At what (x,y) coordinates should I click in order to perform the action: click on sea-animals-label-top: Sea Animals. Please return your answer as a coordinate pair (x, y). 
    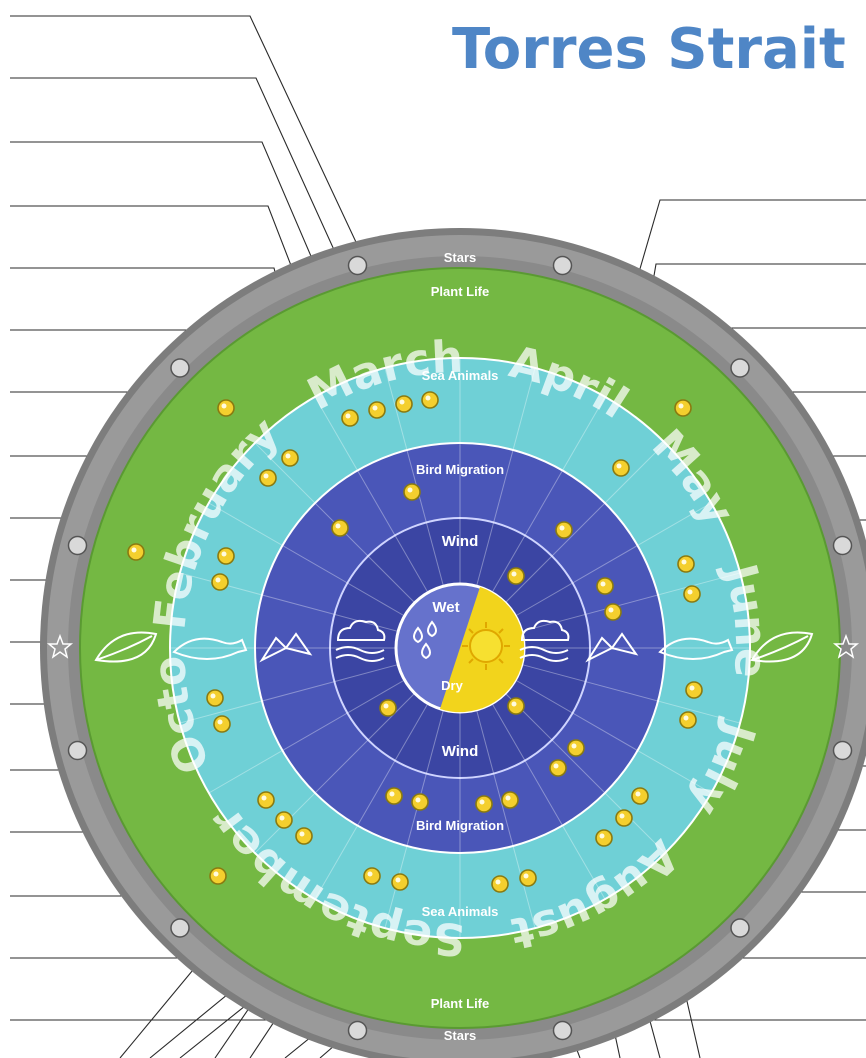
    Looking at the image, I should click on (460, 375).